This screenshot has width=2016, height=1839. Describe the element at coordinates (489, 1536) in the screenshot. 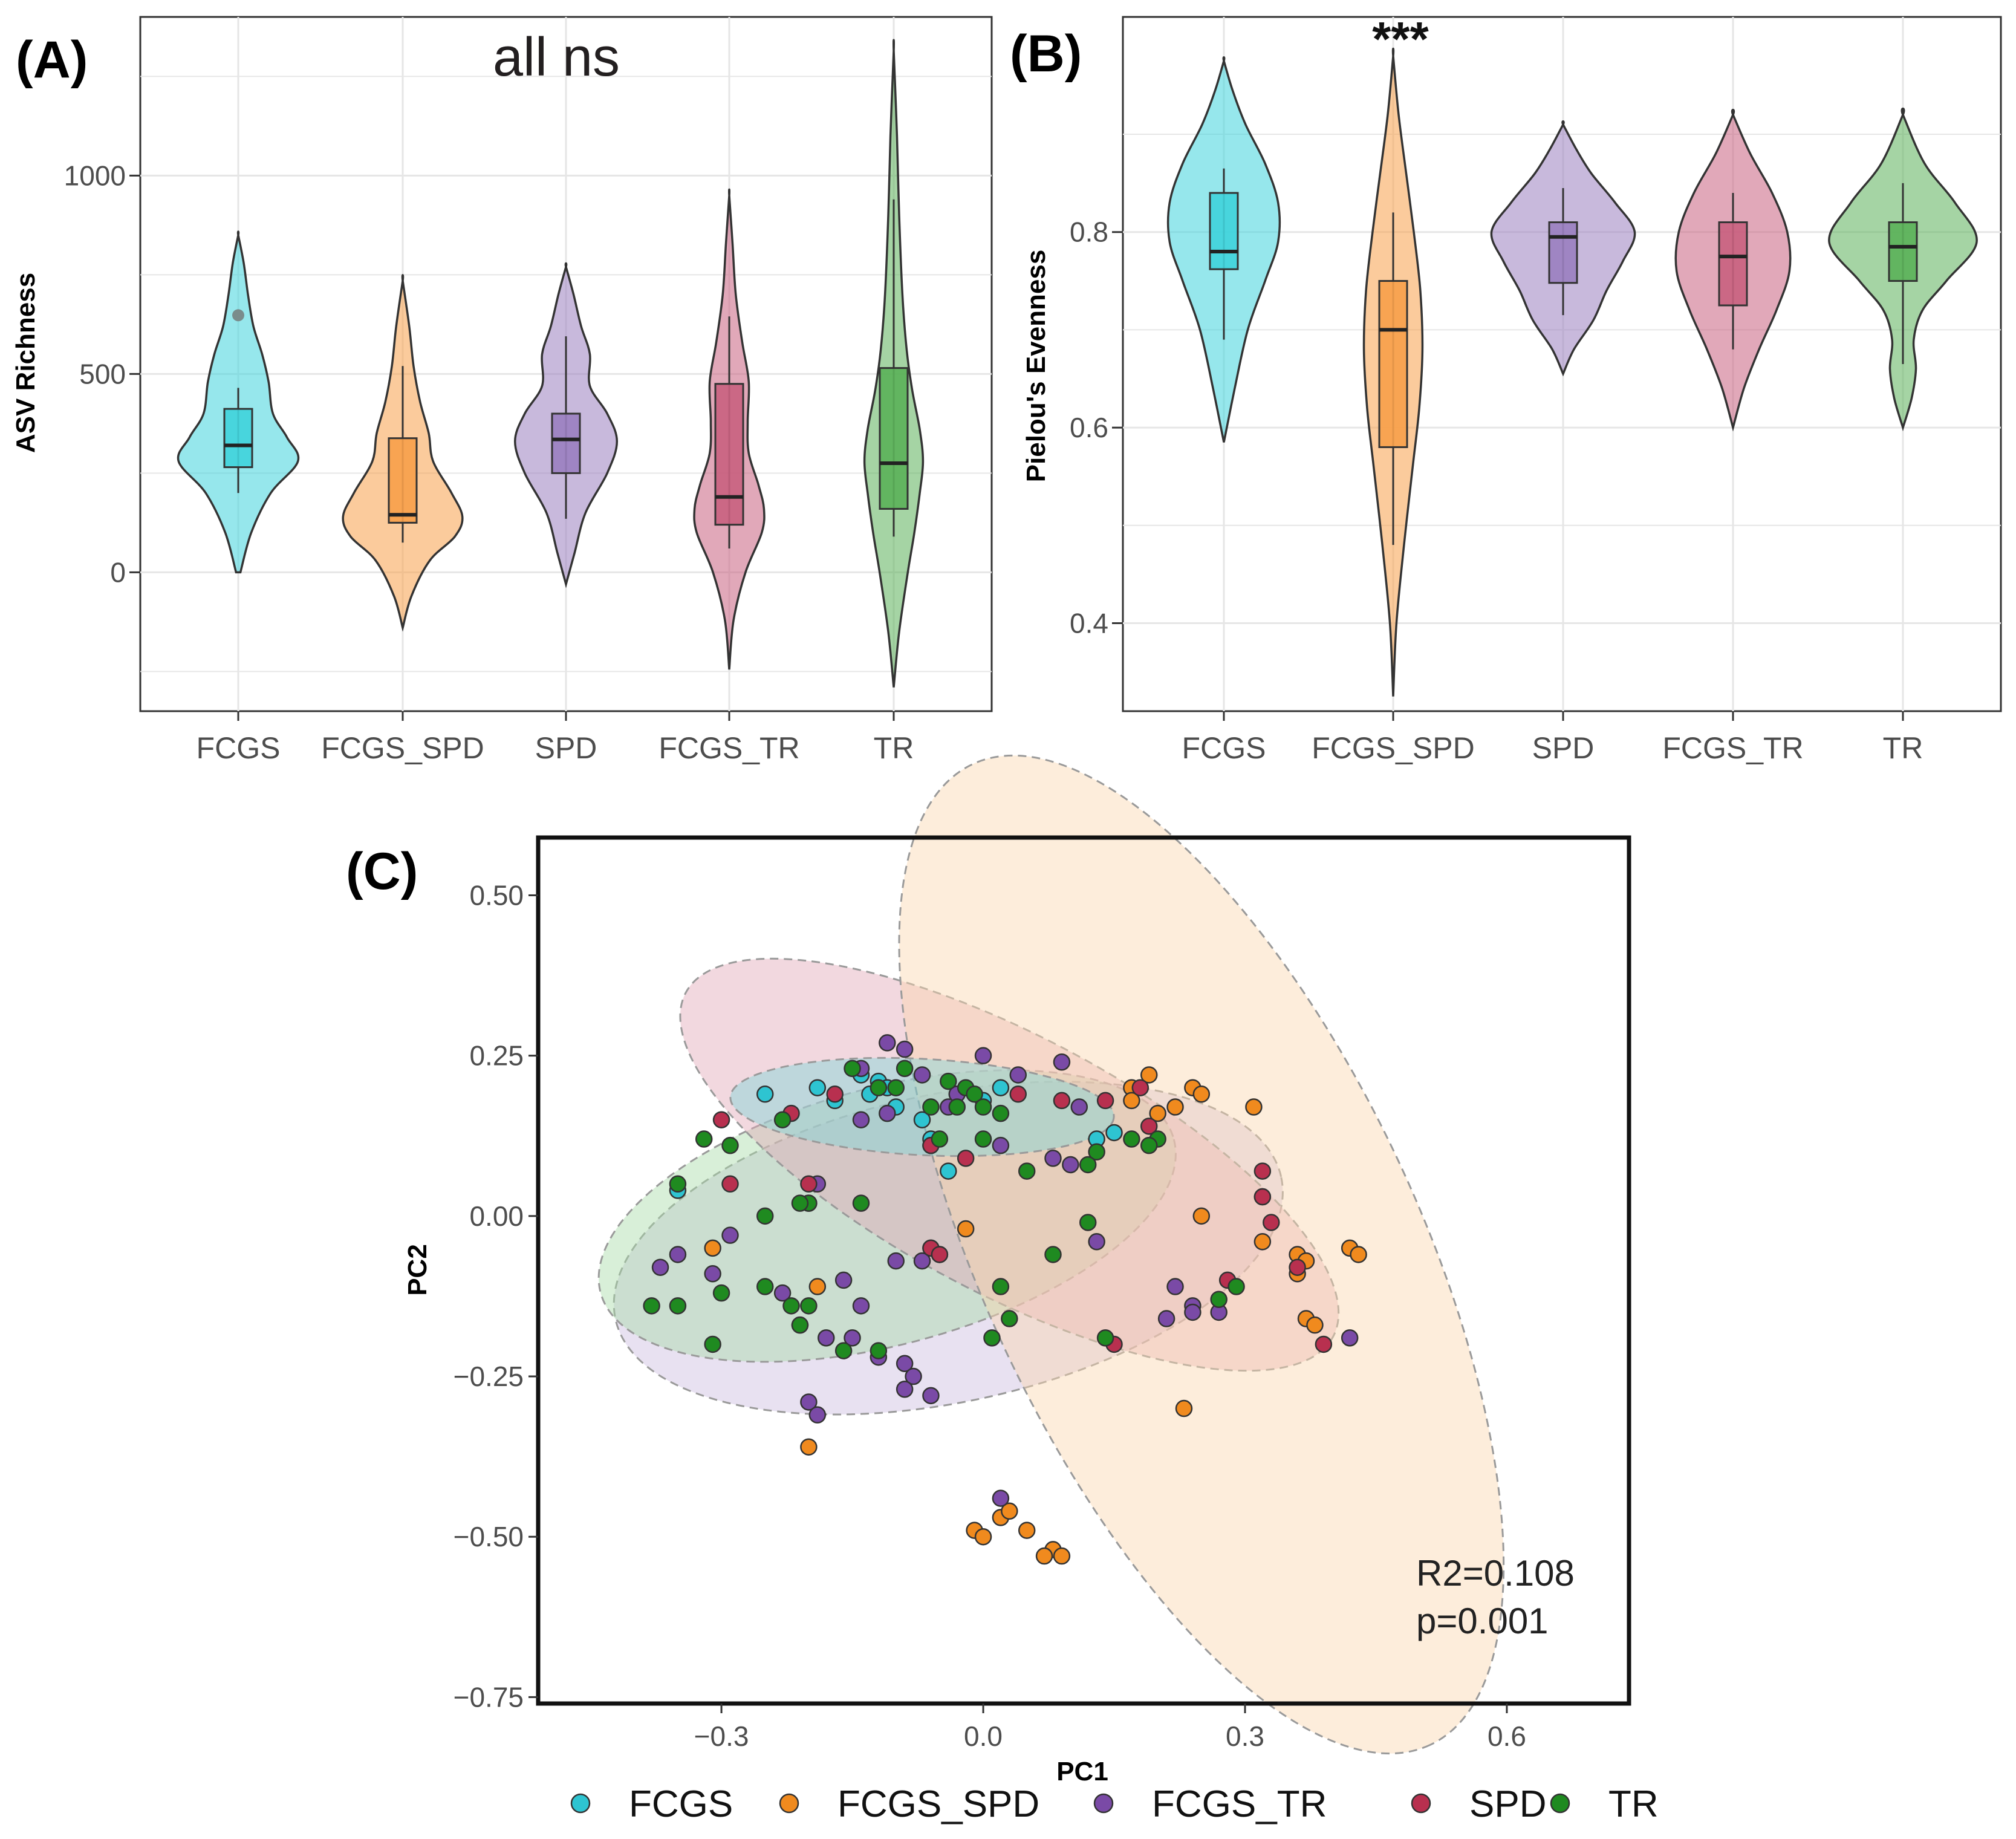

I see `panel-c-y-tick-label: −0.50` at that location.